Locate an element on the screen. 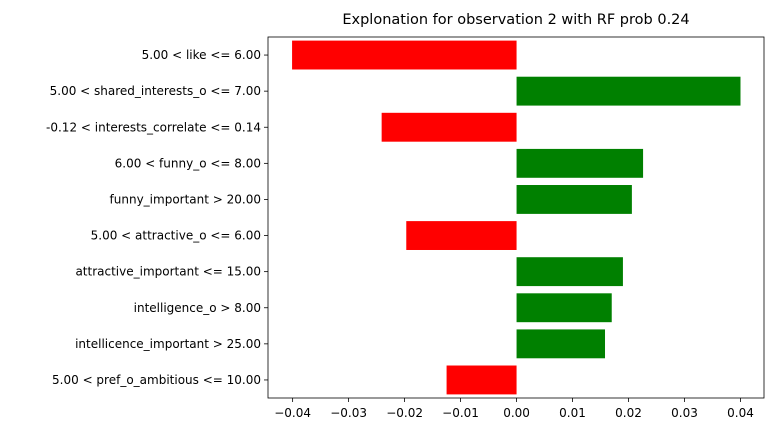 Image resolution: width=773 pixels, height=435 pixels. x-tick-label: 0.04 is located at coordinates (740, 413).